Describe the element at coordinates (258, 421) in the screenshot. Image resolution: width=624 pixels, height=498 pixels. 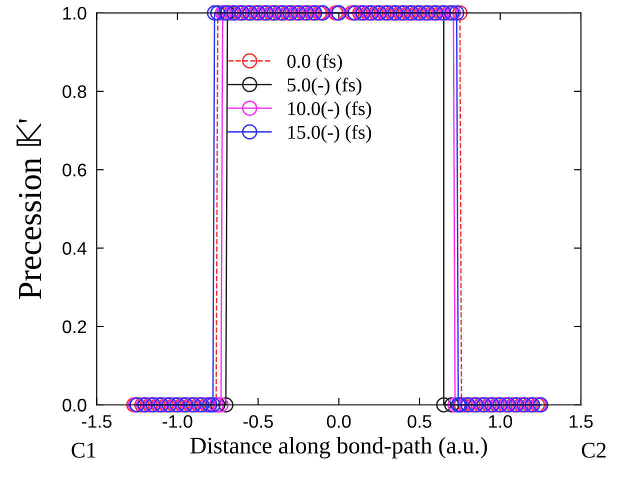
I see `x-tick-label: -0.5` at that location.